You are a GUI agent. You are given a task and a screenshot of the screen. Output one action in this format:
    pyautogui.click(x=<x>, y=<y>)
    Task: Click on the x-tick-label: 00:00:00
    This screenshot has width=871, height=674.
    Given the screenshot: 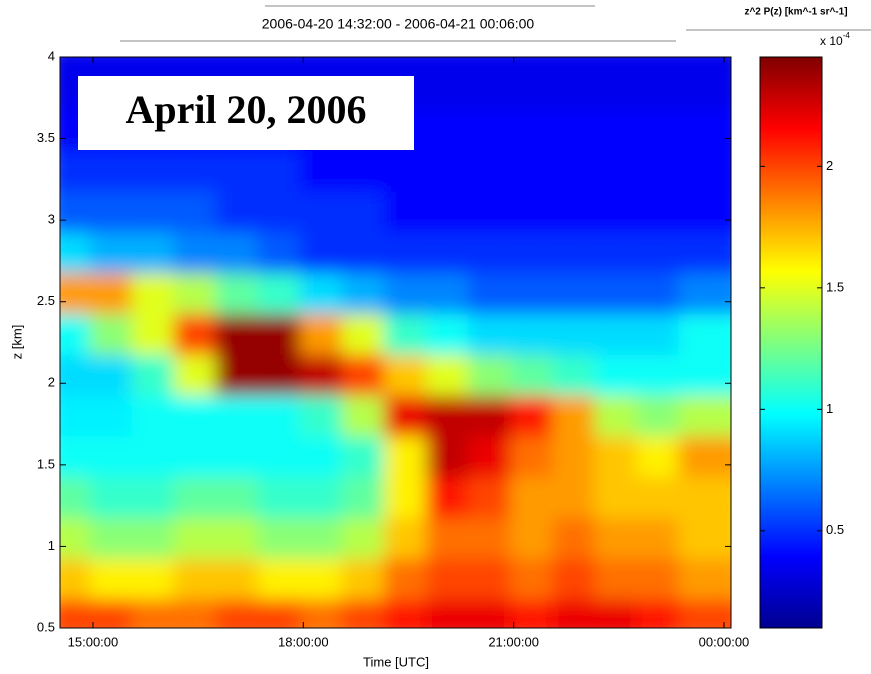 What is the action you would take?
    pyautogui.click(x=724, y=641)
    